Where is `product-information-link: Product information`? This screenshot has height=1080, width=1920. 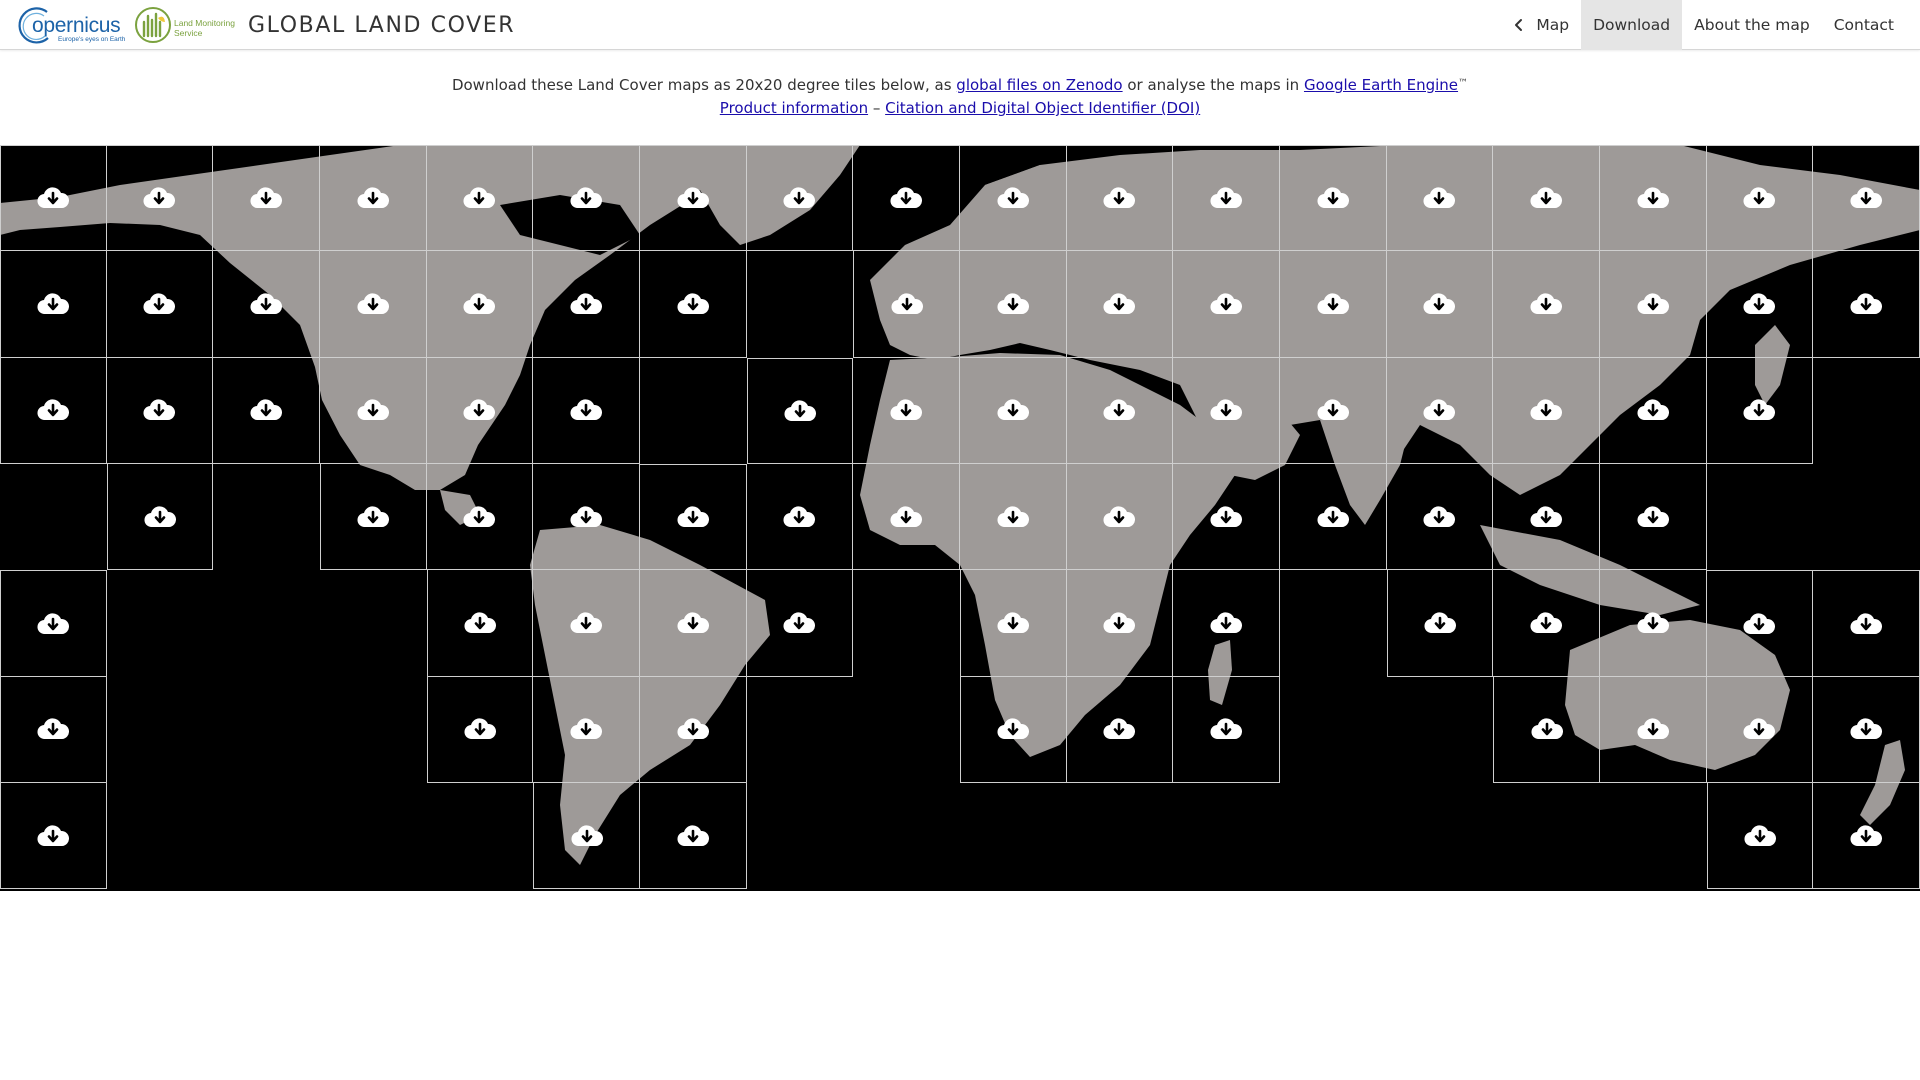 product-information-link: Product information is located at coordinates (794, 108).